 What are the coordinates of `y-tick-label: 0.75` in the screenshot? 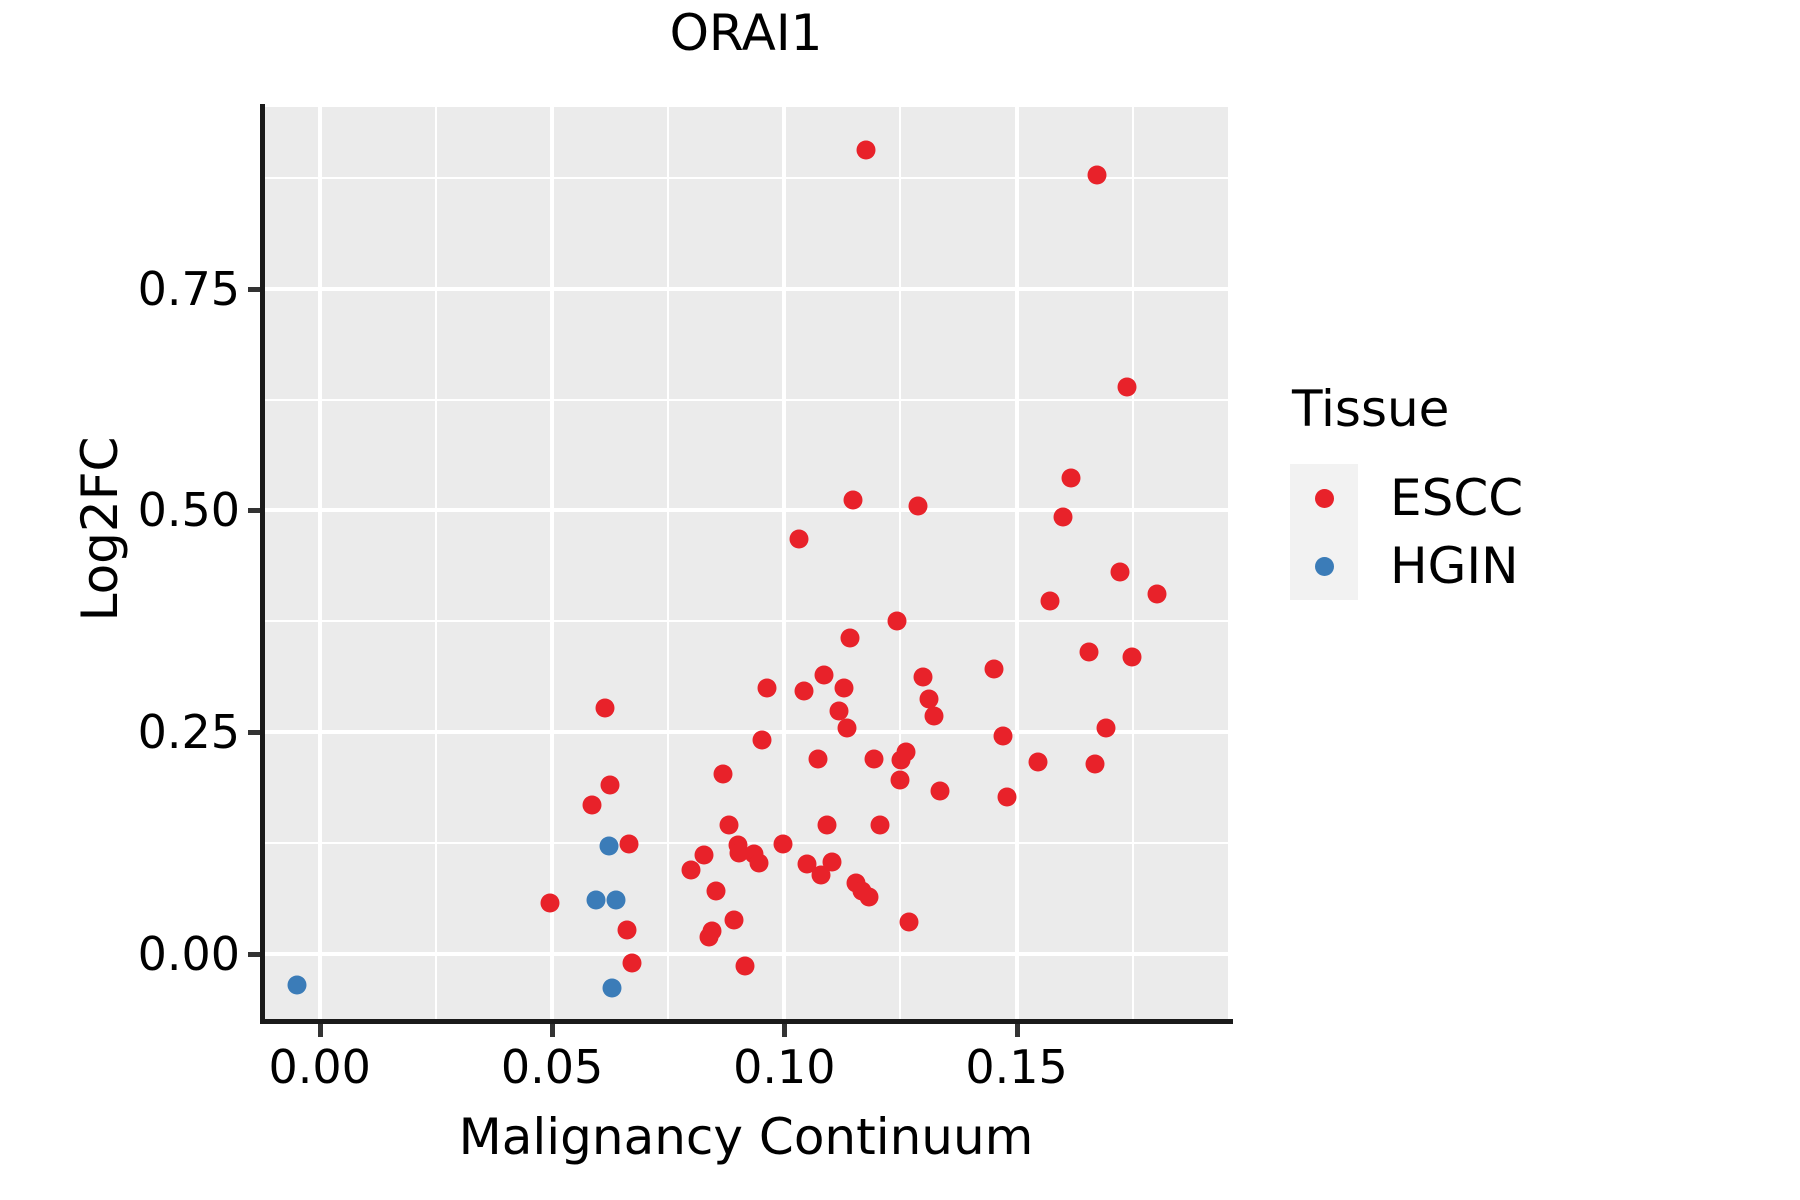 It's located at (188, 288).